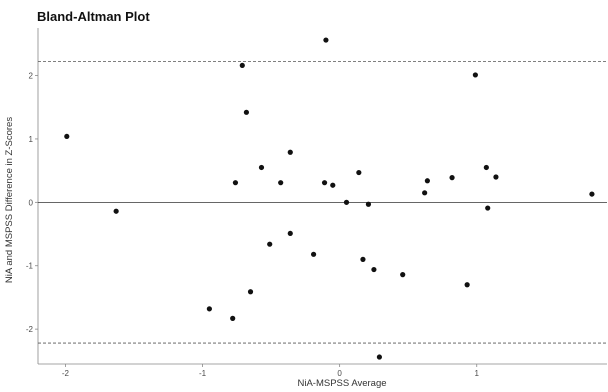 Image resolution: width=608 pixels, height=392 pixels. What do you see at coordinates (477, 373) in the screenshot?
I see `x-tick-label: 1` at bounding box center [477, 373].